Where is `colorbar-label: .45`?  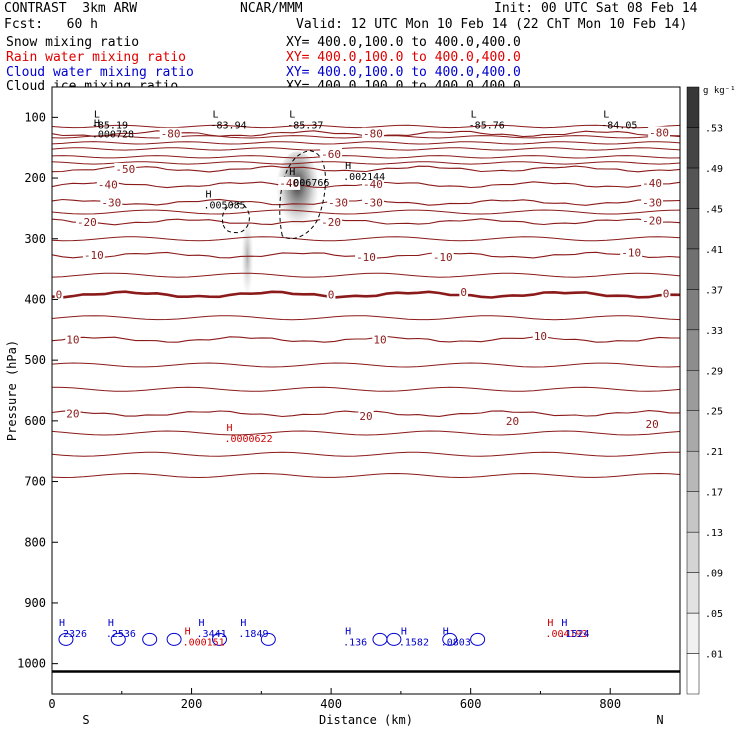
colorbar-label: .45 is located at coordinates (714, 209).